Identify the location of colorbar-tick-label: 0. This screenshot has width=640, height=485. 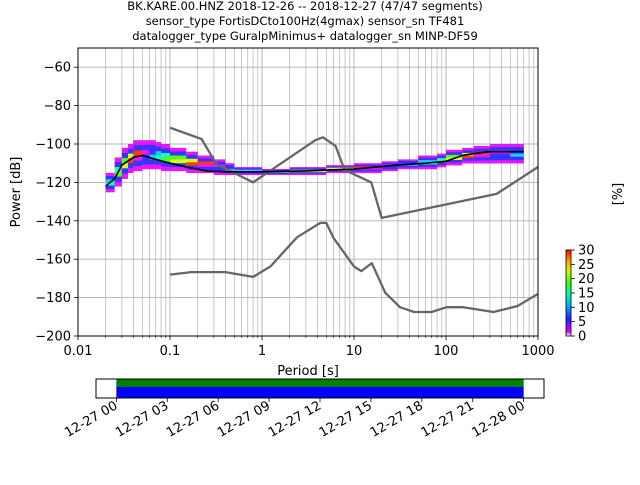
(582, 337).